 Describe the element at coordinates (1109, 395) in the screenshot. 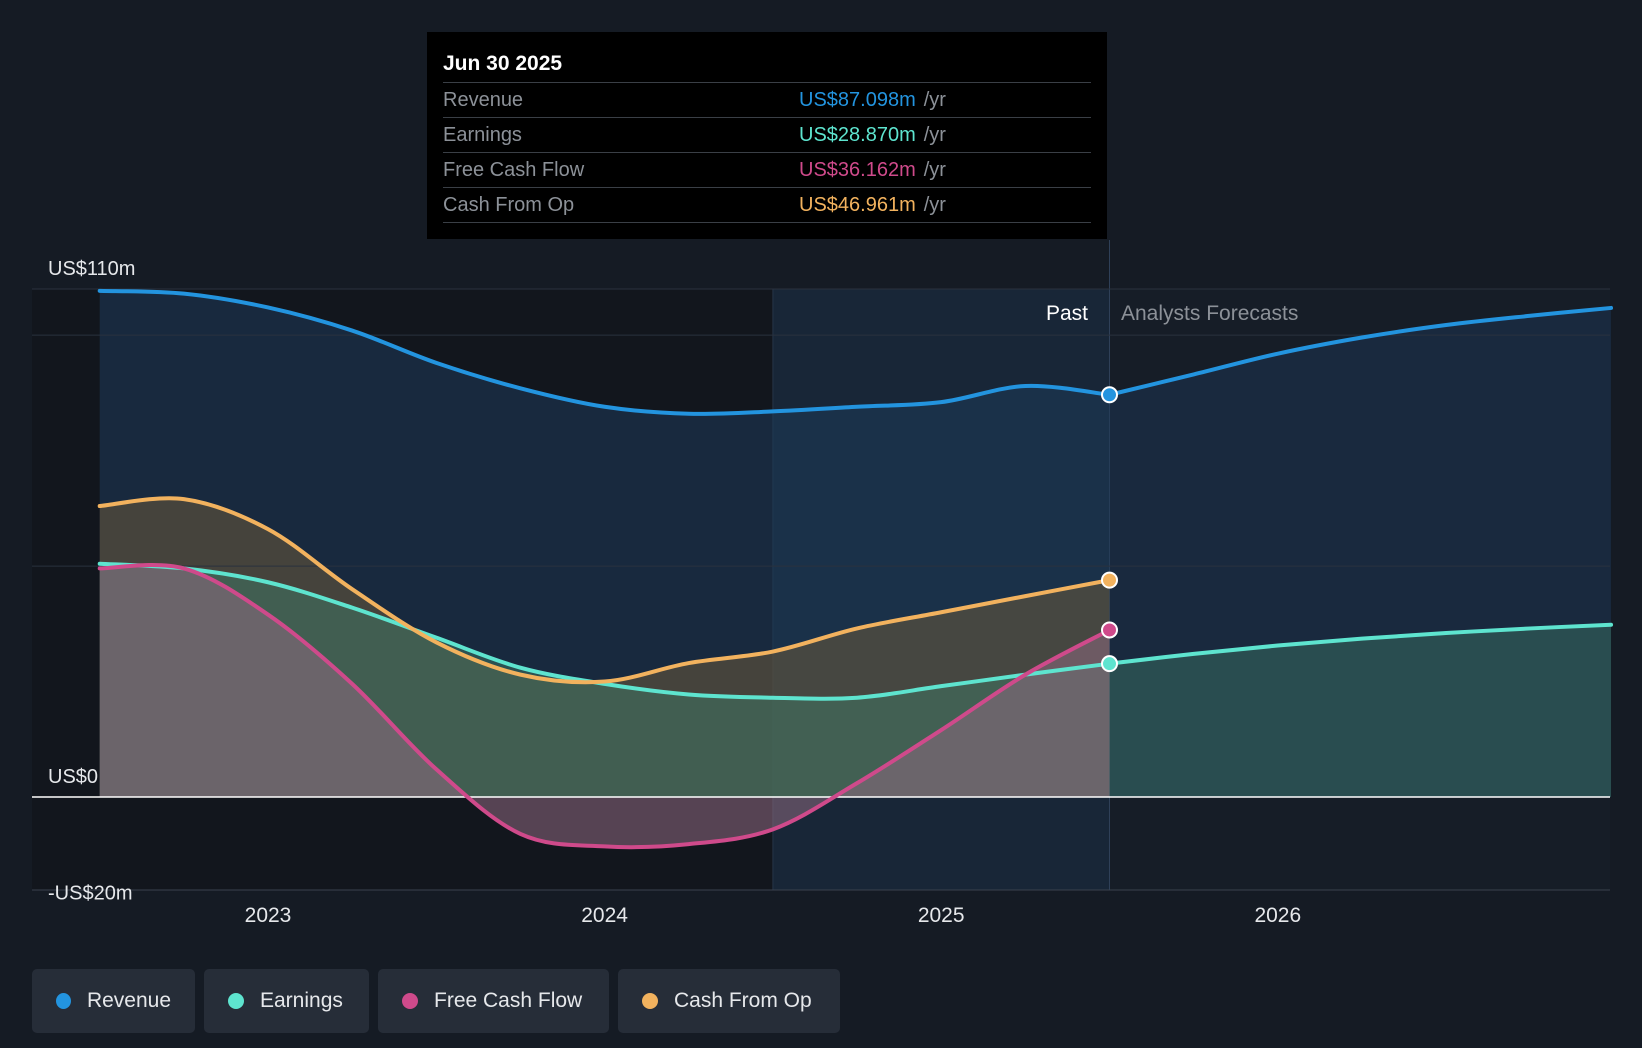

I see `revenue-point` at that location.